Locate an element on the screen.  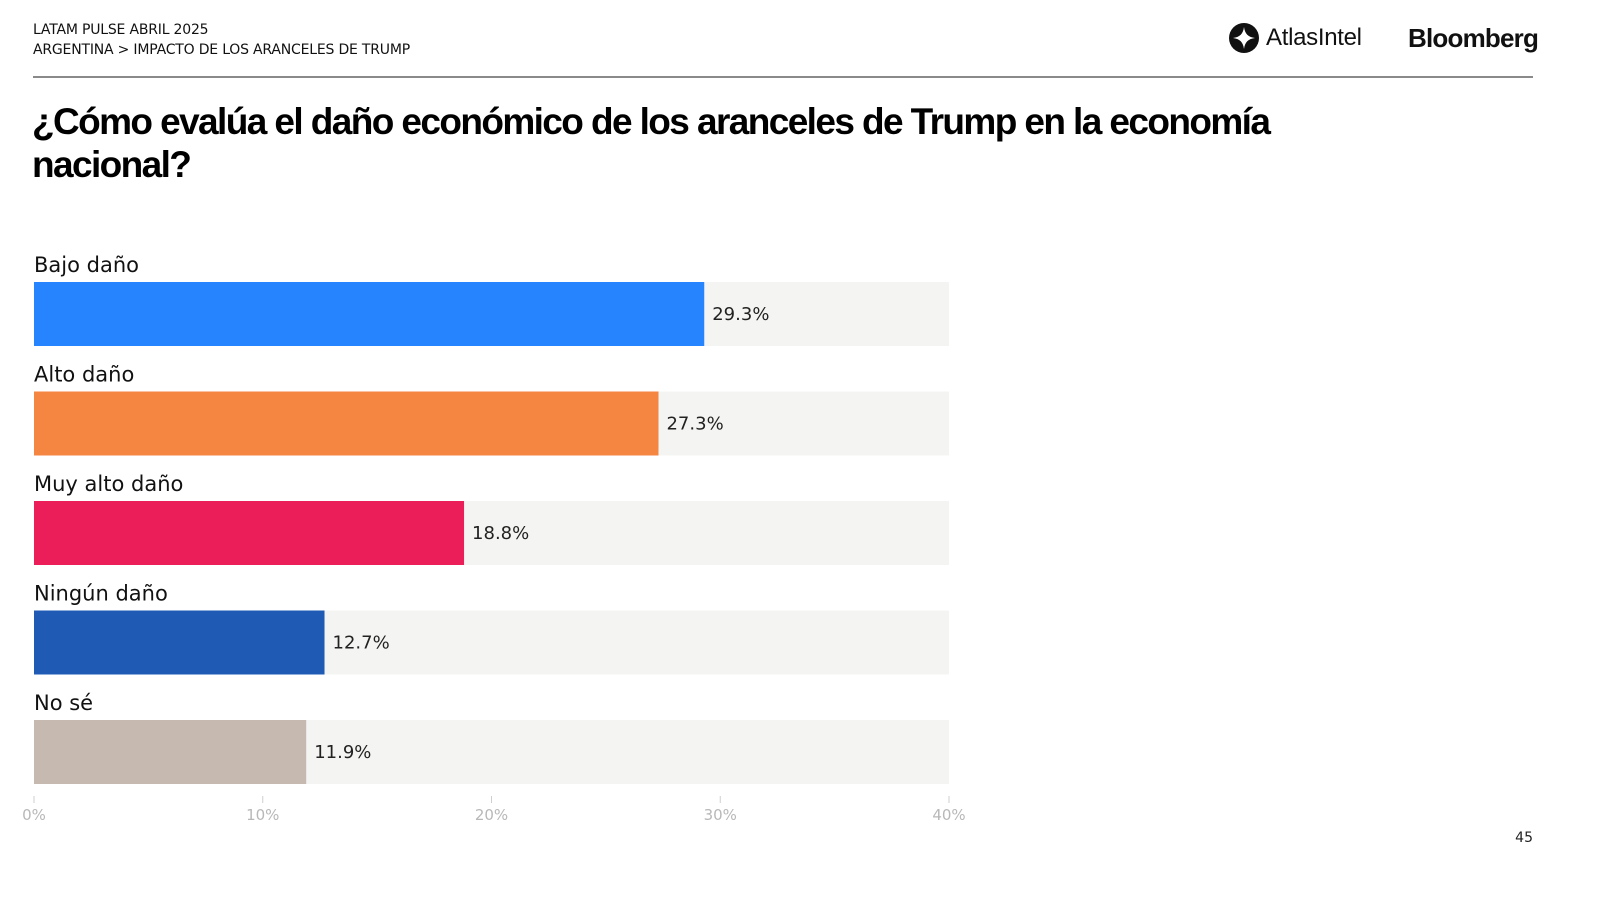
atlasintel-logo-icon is located at coordinates (1244, 38).